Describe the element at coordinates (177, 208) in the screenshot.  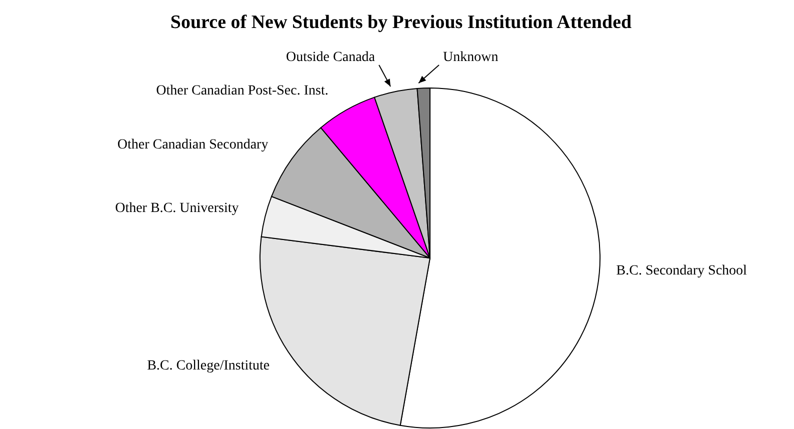
I see `slice-label: Other B.C. University` at that location.